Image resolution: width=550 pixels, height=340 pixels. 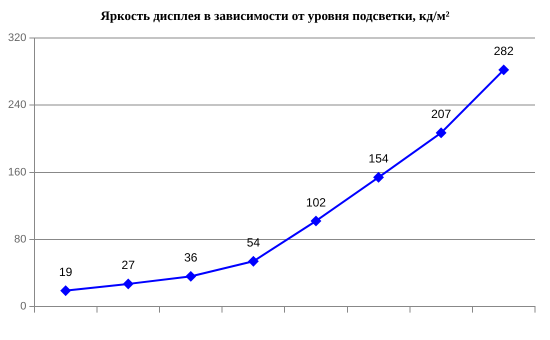 I want to click on data-label: 207, so click(x=441, y=114).